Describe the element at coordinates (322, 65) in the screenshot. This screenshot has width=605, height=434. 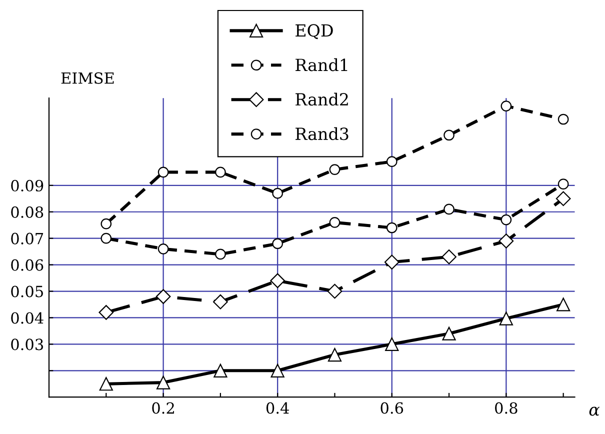
I see `legend-label: Rand1` at that location.